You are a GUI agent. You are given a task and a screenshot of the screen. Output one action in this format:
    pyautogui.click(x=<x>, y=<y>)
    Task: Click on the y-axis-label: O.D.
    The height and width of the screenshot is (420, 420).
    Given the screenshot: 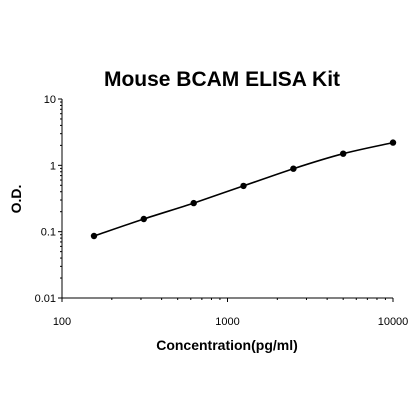 What is the action you would take?
    pyautogui.click(x=16, y=199)
    